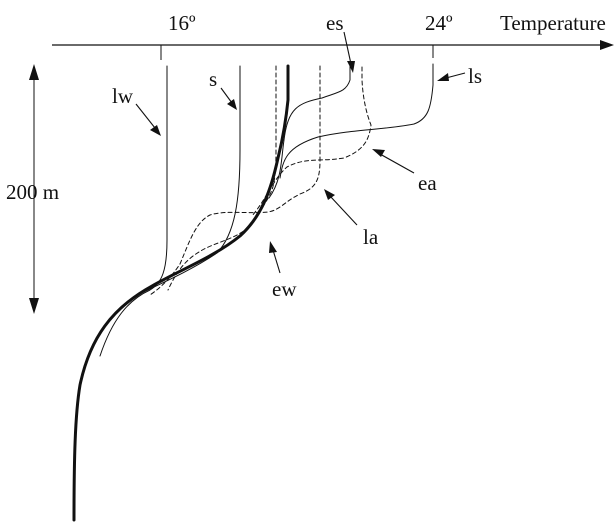 The width and height of the screenshot is (615, 524). I want to click on pointer-lw-line, so click(145, 116).